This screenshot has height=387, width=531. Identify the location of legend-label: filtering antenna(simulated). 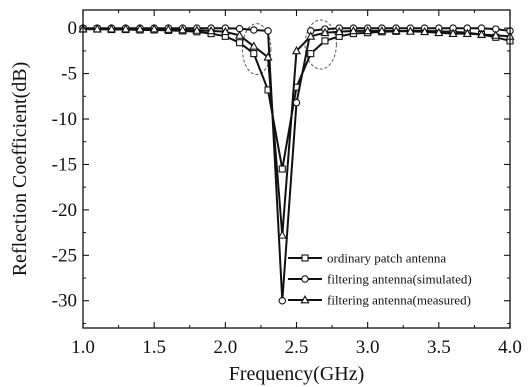
(399, 279).